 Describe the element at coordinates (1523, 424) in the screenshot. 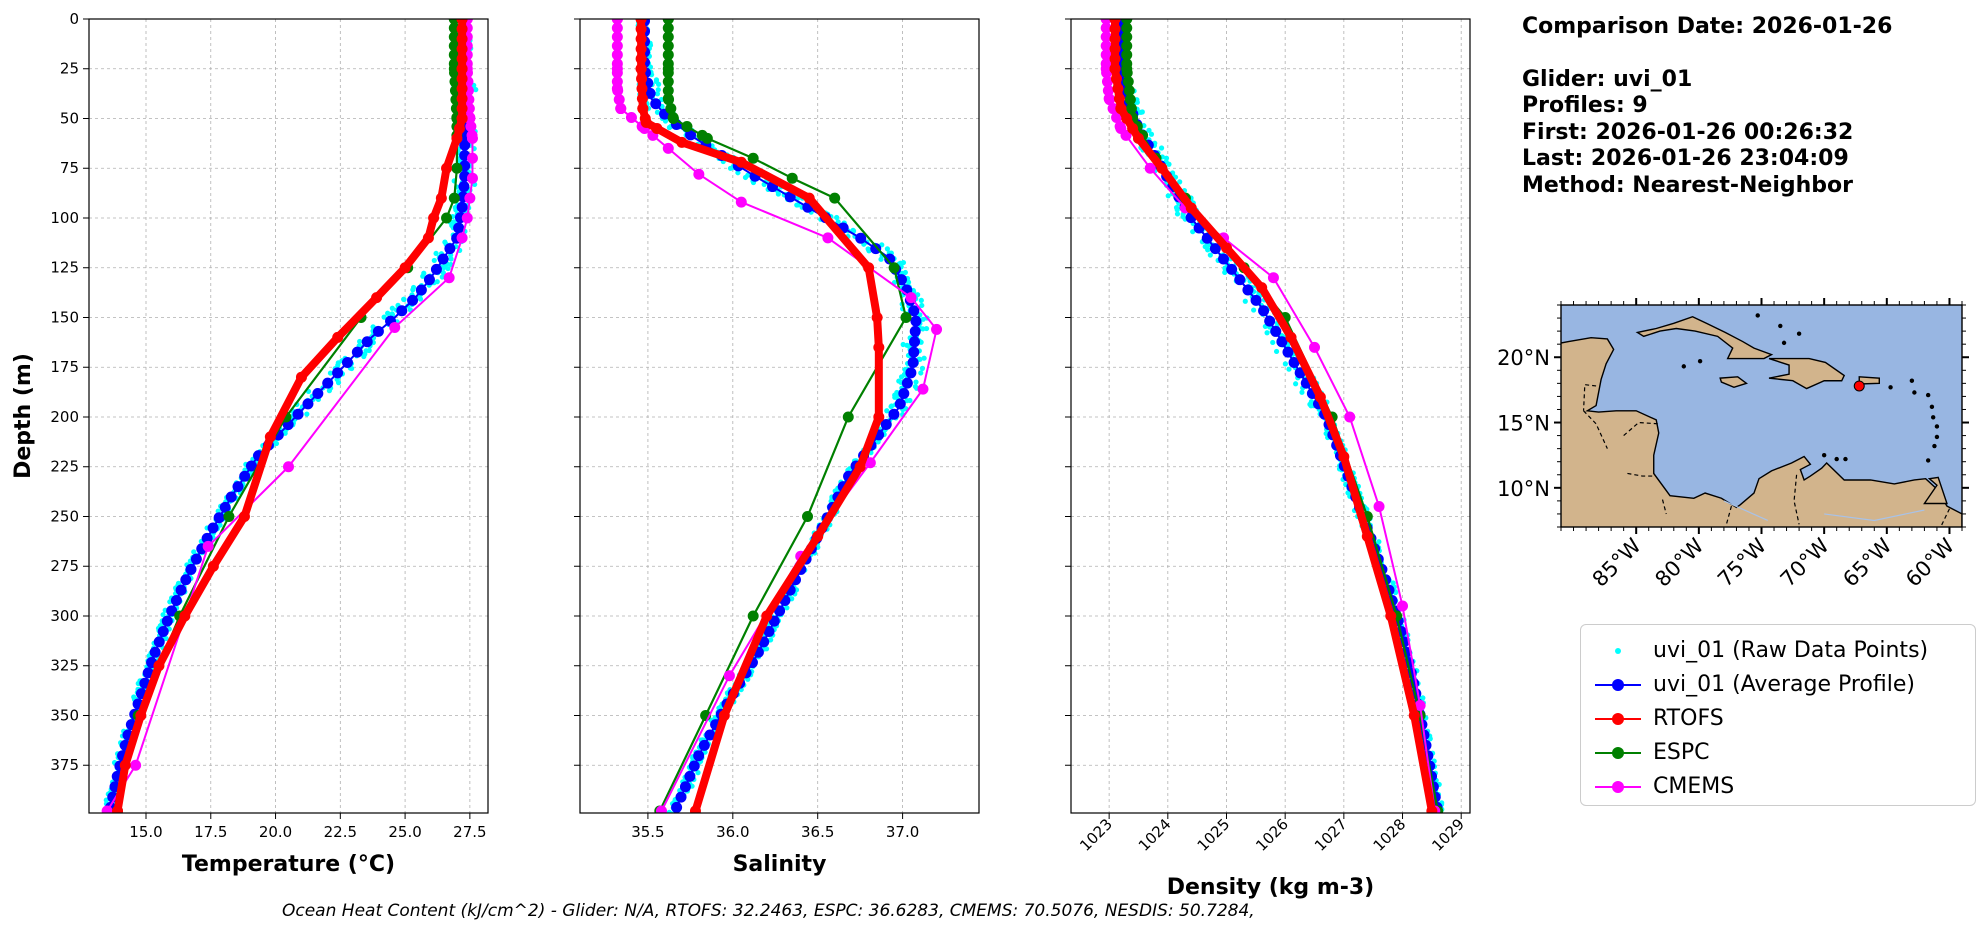

I see `map-y-tick-label: 15°N` at that location.